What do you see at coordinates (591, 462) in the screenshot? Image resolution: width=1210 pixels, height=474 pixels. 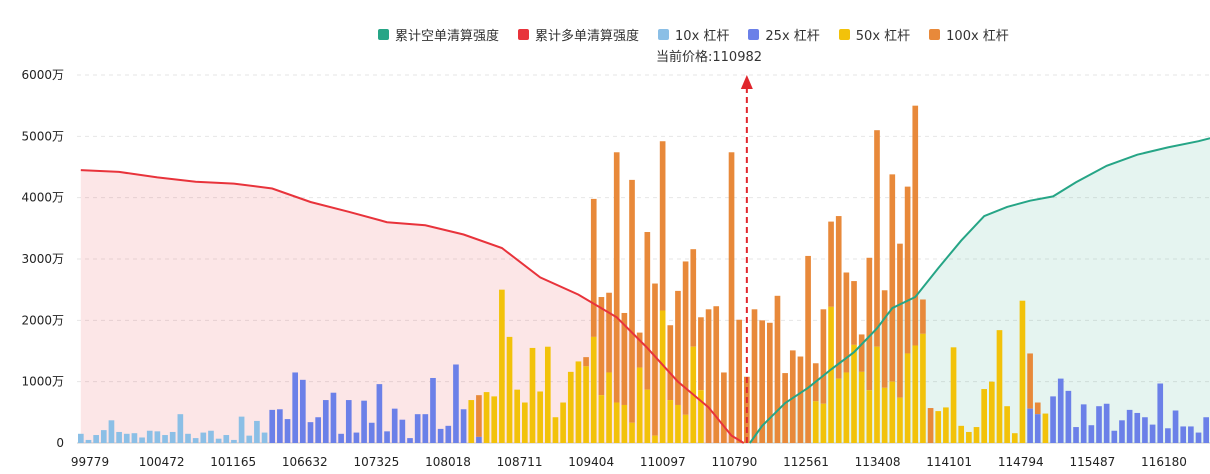 I see `x-tick-label: 109404` at bounding box center [591, 462].